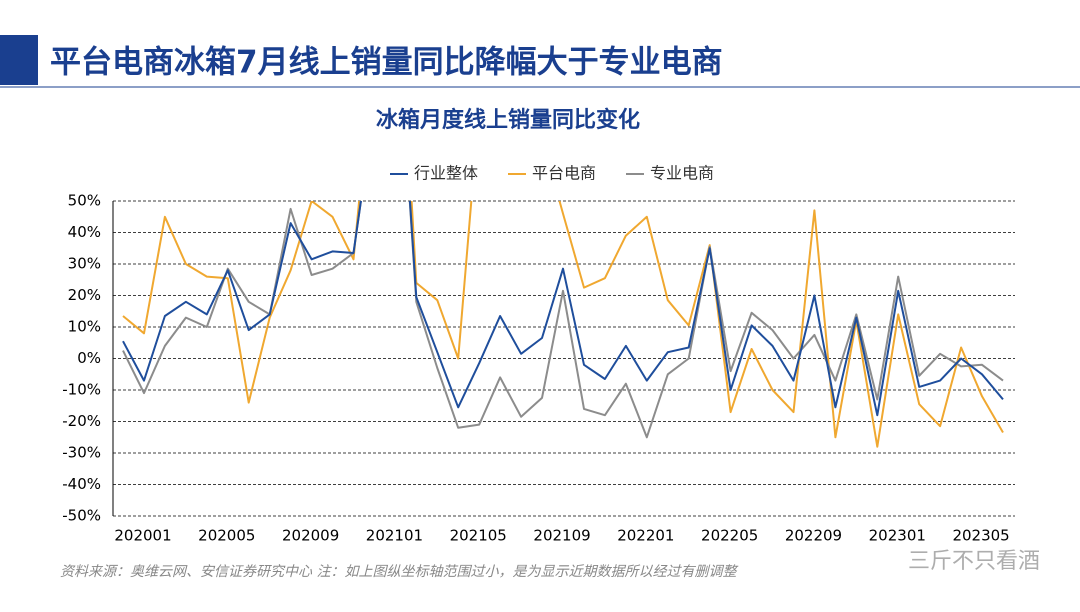 The width and height of the screenshot is (1080, 612). I want to click on x-tick-label: 202201, so click(645, 536).